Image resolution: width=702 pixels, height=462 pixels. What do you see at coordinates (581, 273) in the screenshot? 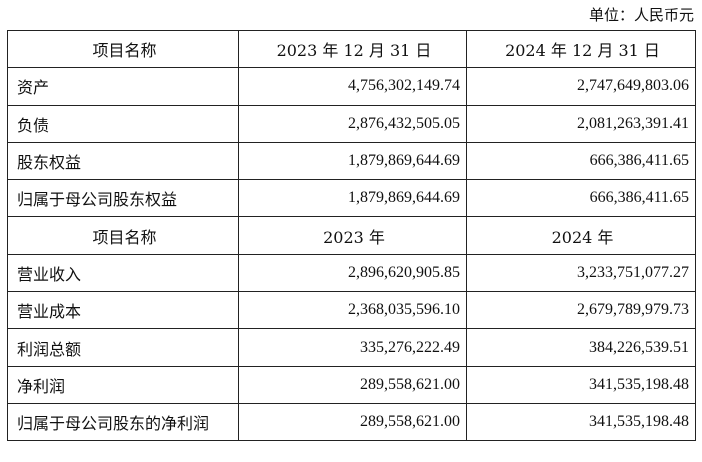
I see `value-2024: 3,233,751,077.27` at bounding box center [581, 273].